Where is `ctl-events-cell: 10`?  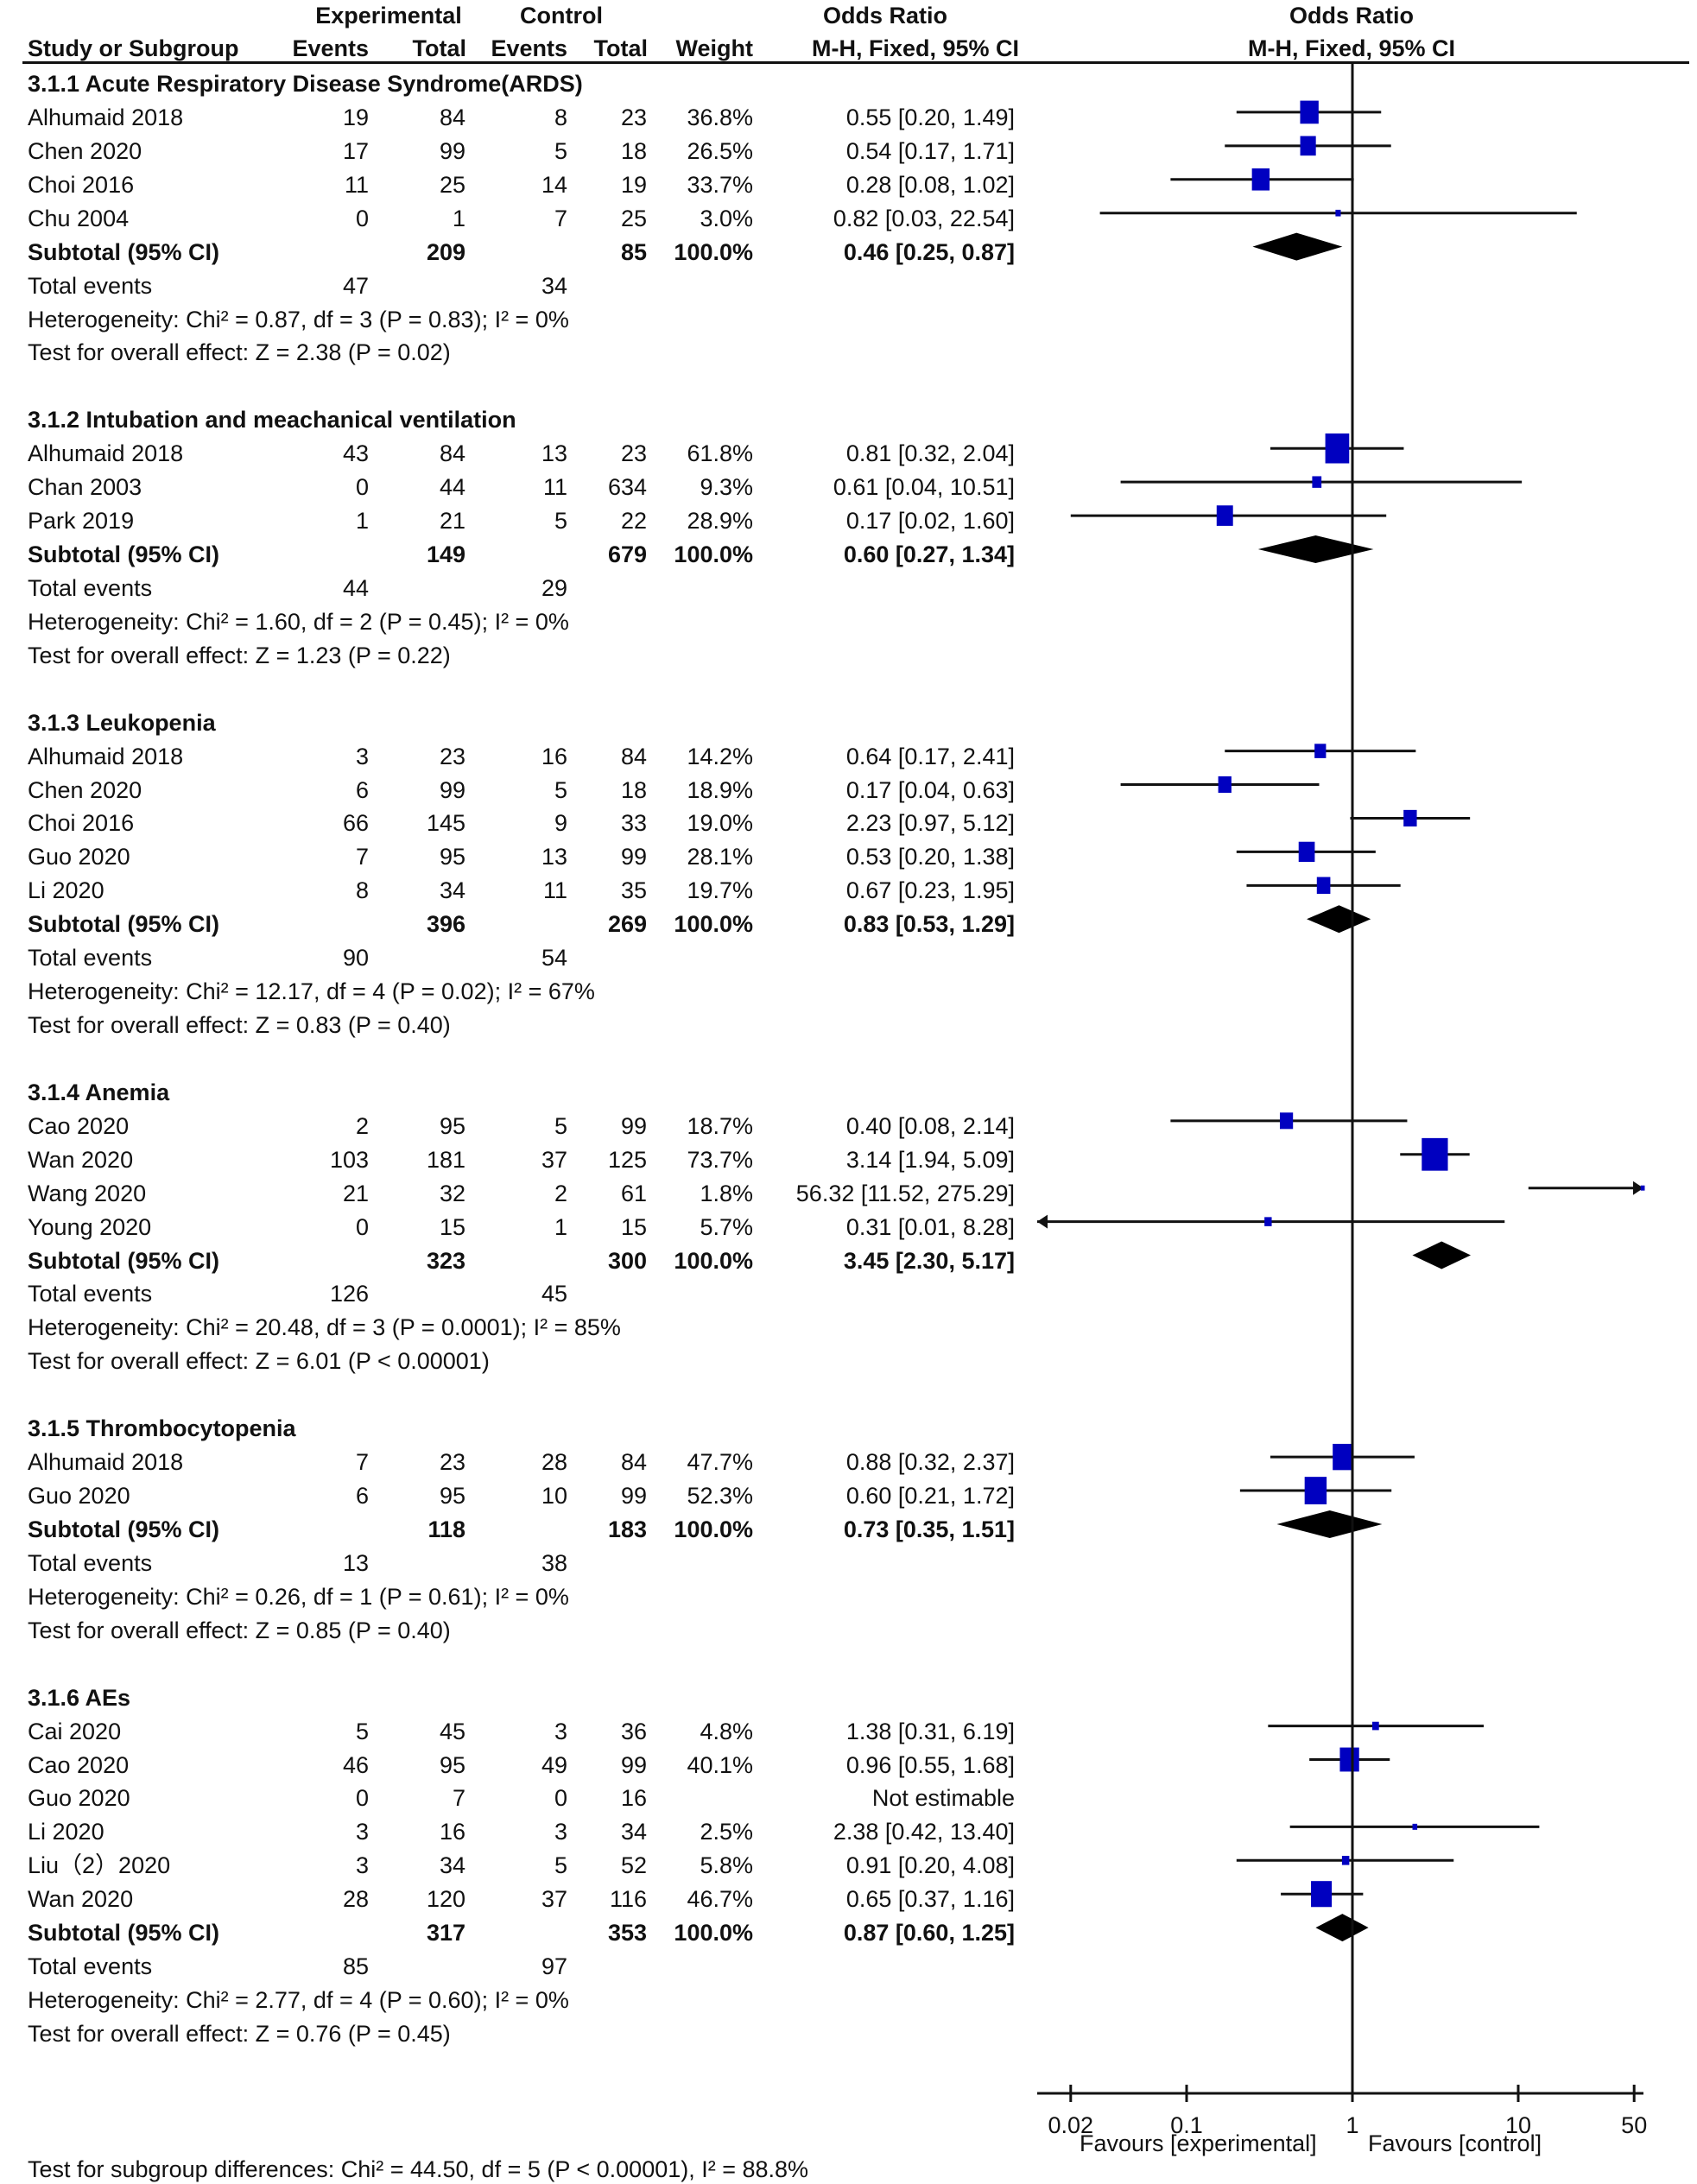 ctl-events-cell: 10 is located at coordinates (554, 1496).